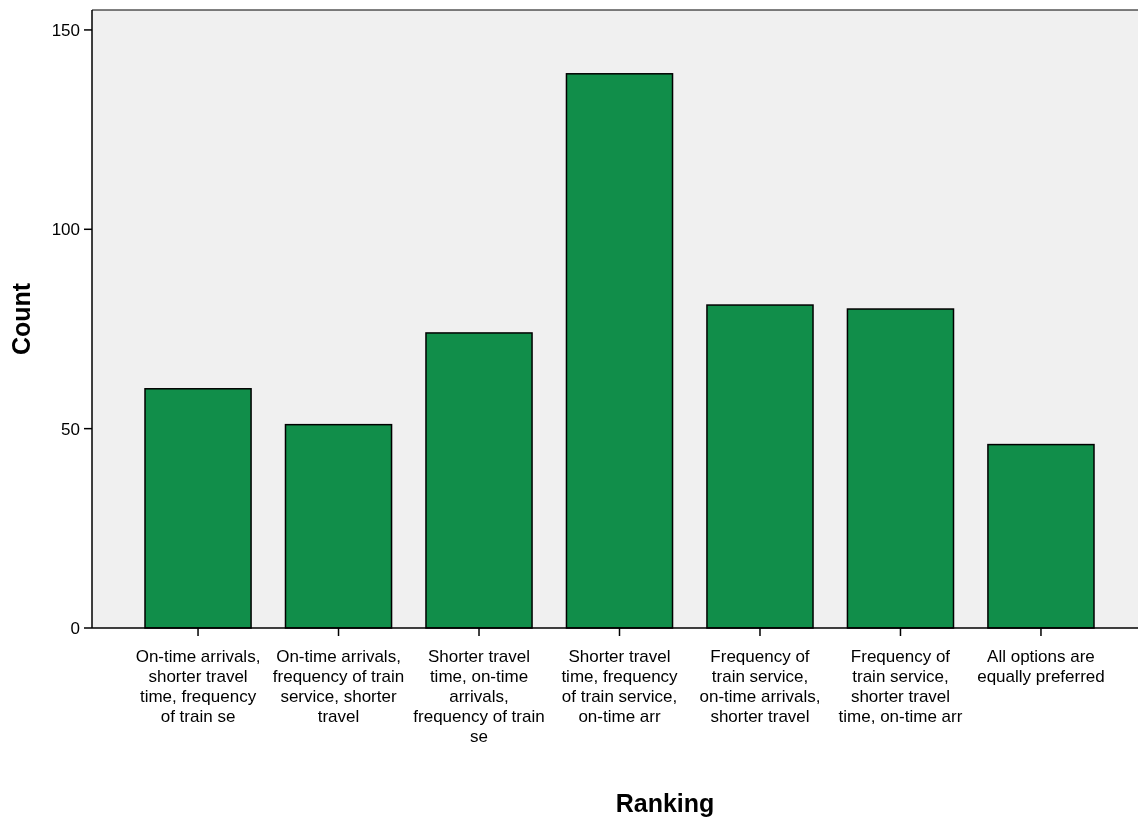 This screenshot has height=819, width=1138. What do you see at coordinates (665, 803) in the screenshot?
I see `x-axis-title: Ranking` at bounding box center [665, 803].